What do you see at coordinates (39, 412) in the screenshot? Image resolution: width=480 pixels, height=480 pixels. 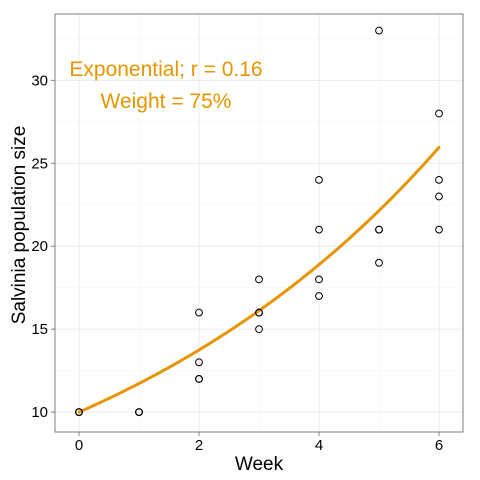 I see `y-tick-label: 10` at bounding box center [39, 412].